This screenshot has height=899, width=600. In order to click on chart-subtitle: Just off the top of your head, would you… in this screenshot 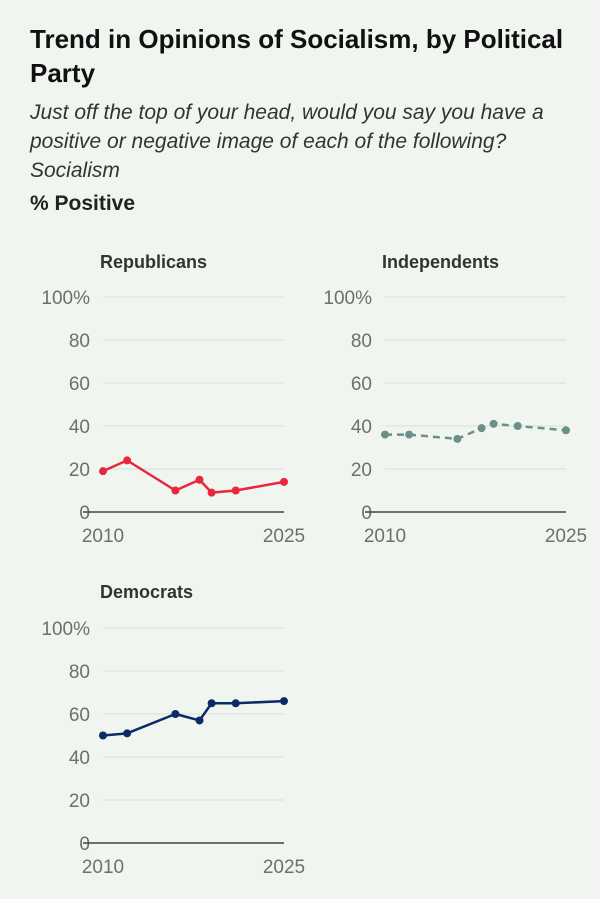, I will do `click(287, 141)`.